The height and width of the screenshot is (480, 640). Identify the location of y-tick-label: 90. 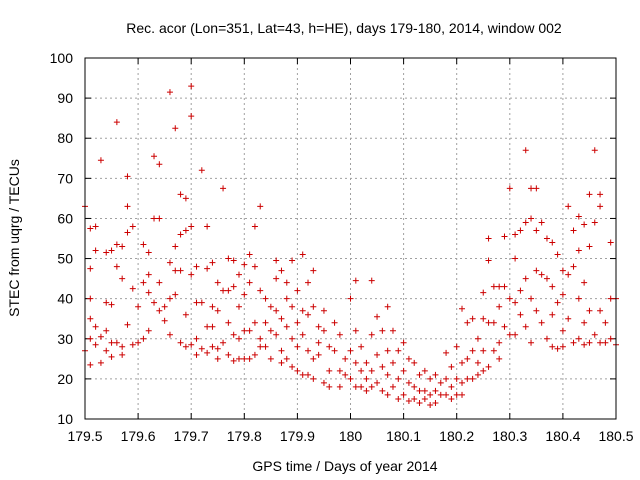
(65, 98).